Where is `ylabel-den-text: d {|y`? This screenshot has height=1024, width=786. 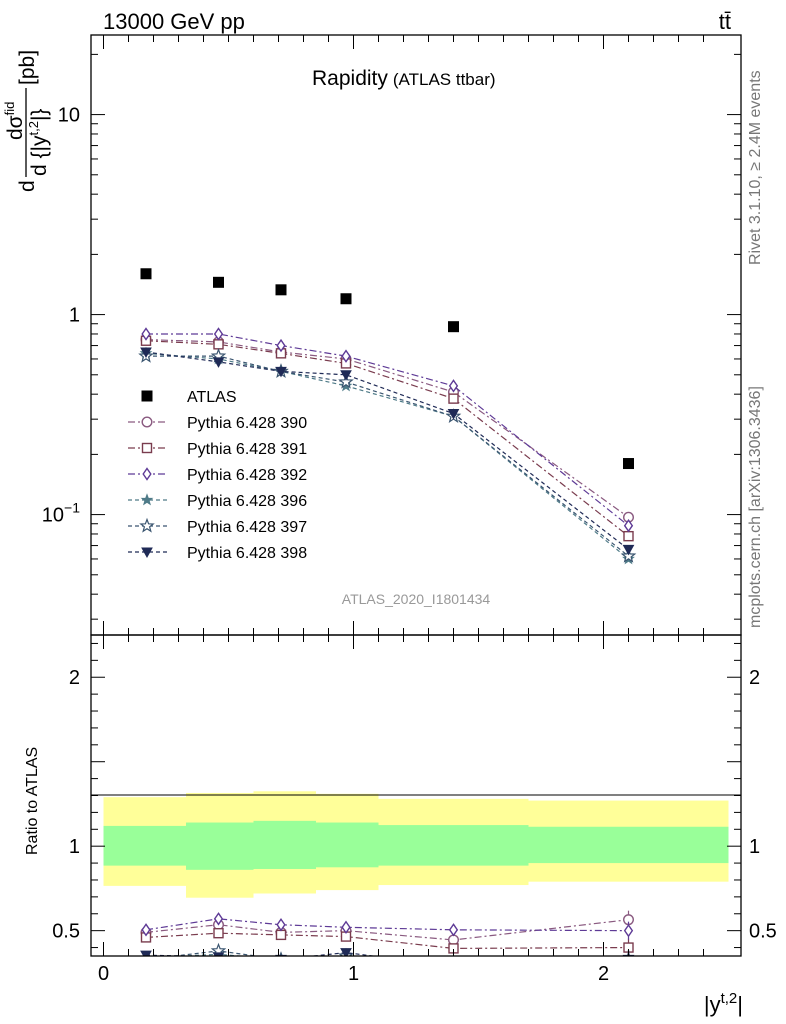 ylabel-den-text: d {|y is located at coordinates (39, 155).